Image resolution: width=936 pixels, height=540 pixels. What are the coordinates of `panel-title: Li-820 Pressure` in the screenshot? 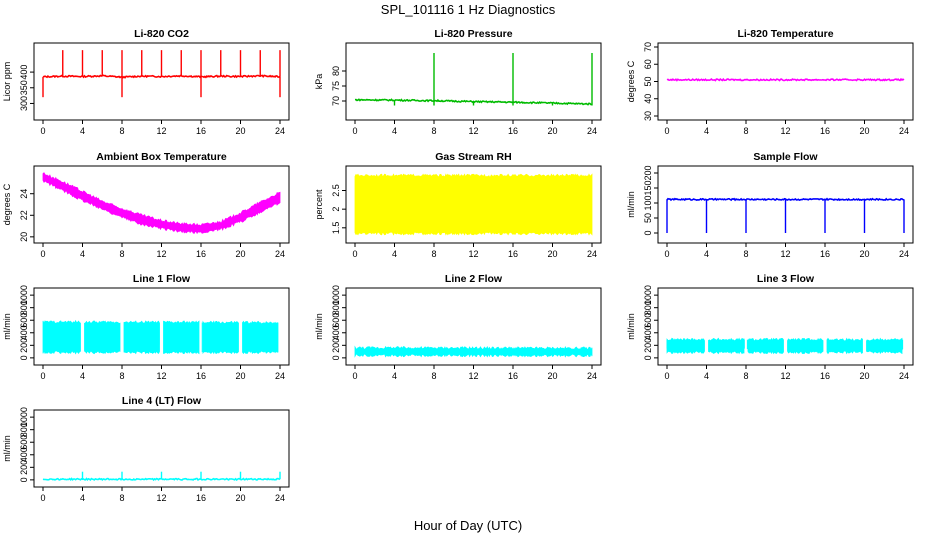 It's located at (473, 34).